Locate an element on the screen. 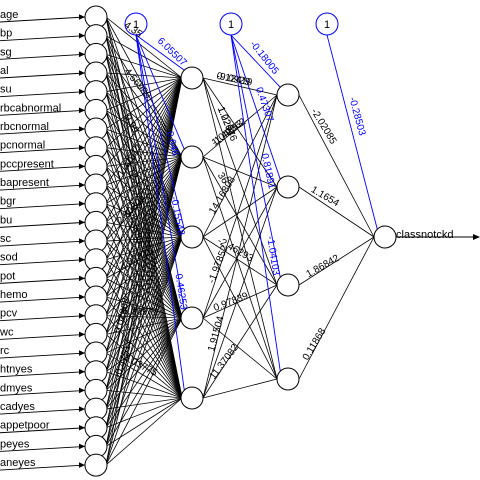 This screenshot has width=480, height=480. input-label: al is located at coordinates (4, 71).